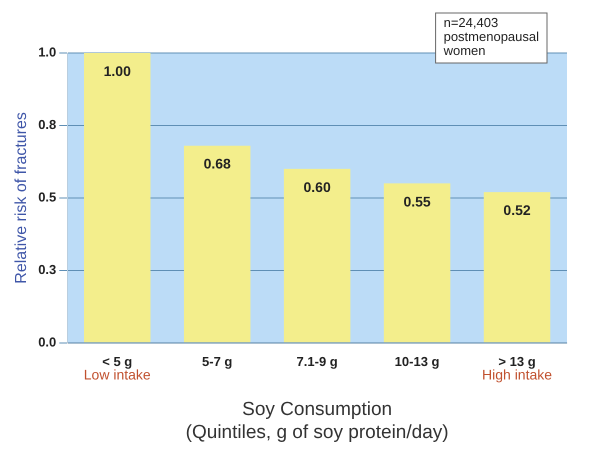 The image size is (595, 456). What do you see at coordinates (517, 210) in the screenshot?
I see `data-label: 0.52` at bounding box center [517, 210].